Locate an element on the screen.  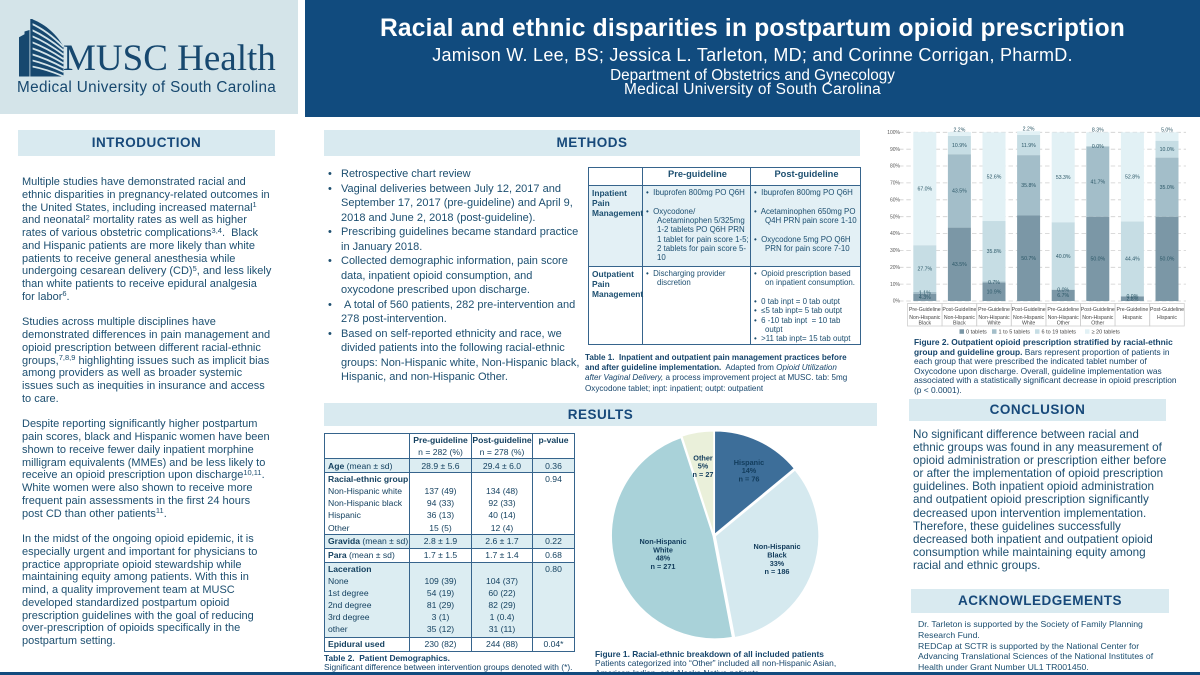
svg-text: 0% is located at coordinates (897, 302).